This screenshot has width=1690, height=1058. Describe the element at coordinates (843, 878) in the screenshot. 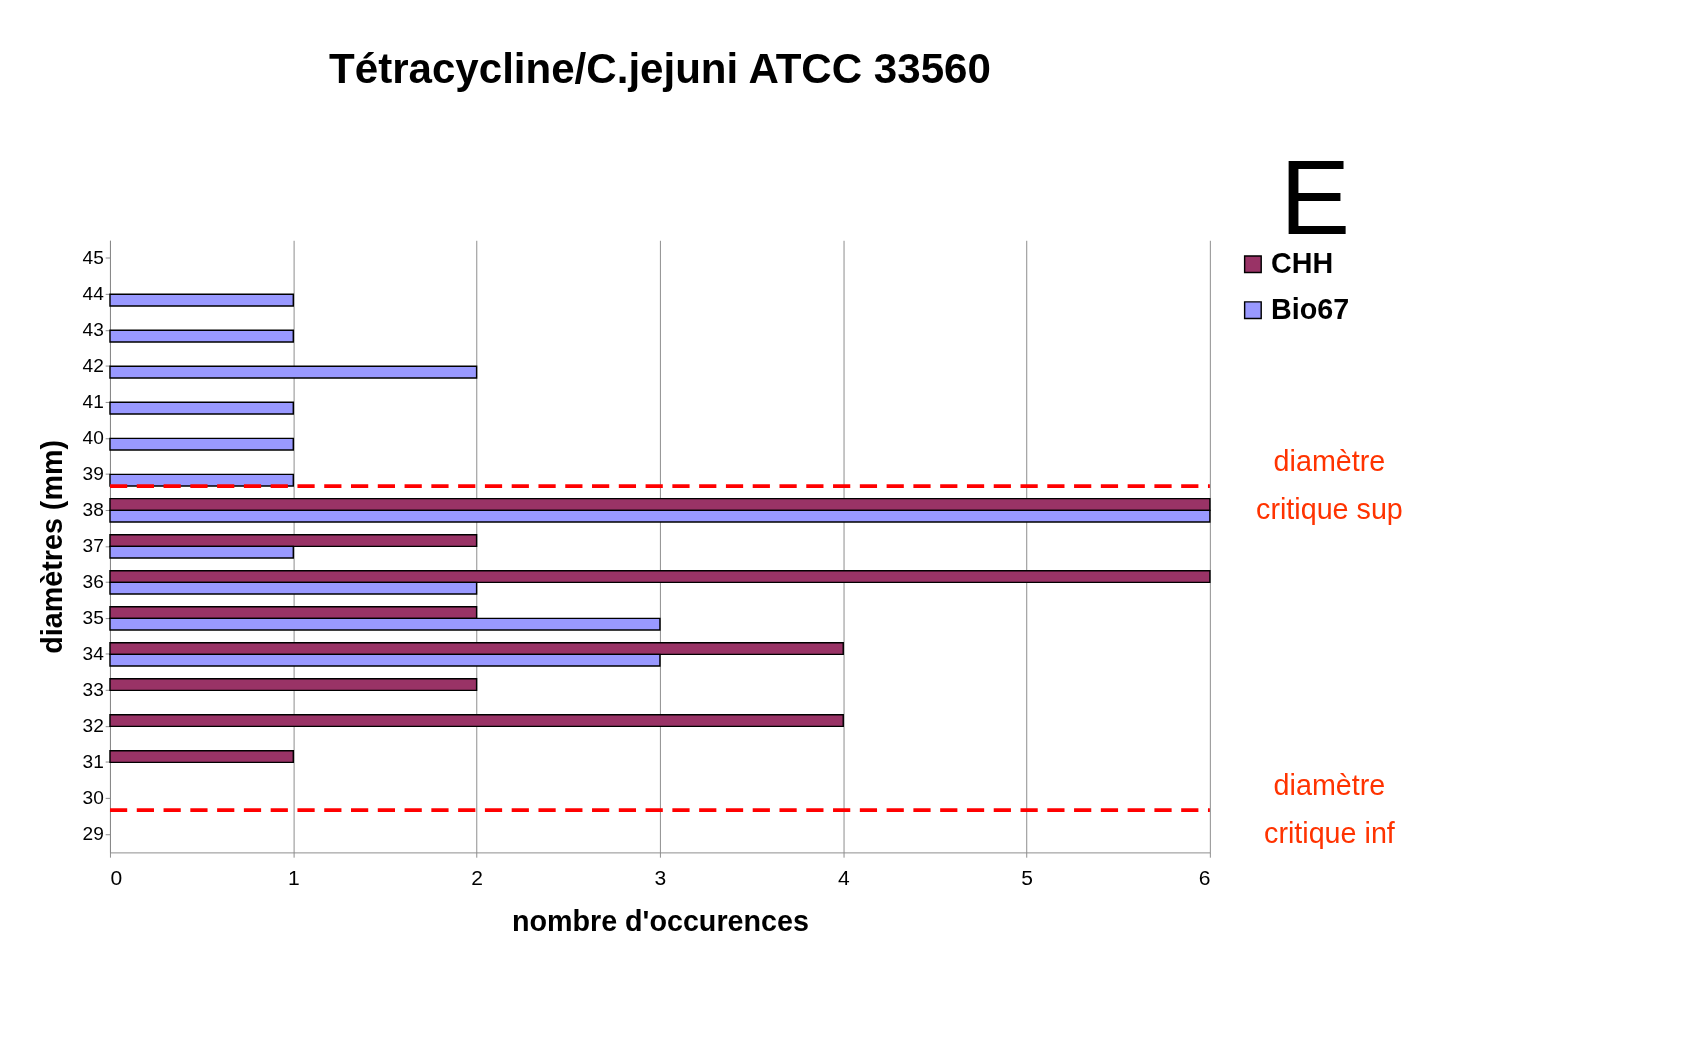

I see `x-tick-label: 4` at that location.